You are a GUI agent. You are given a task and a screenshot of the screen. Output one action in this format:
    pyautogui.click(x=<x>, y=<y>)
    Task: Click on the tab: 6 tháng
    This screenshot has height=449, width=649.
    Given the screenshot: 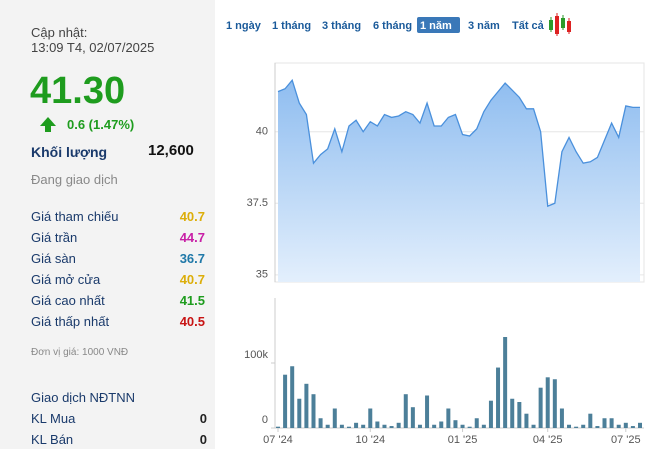 What is the action you would take?
    pyautogui.click(x=392, y=26)
    